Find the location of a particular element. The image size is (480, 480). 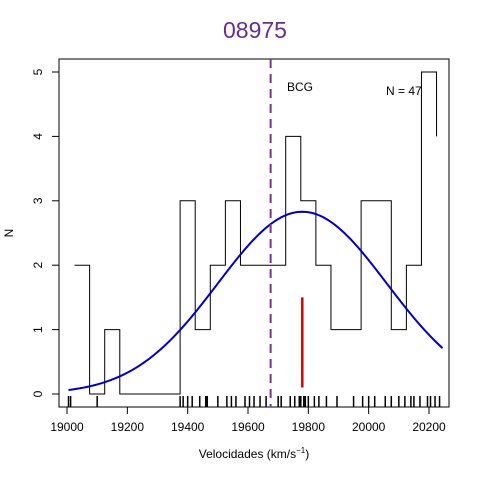

x-axis-title: Velocidades (km/s−1) is located at coordinates (254, 453).